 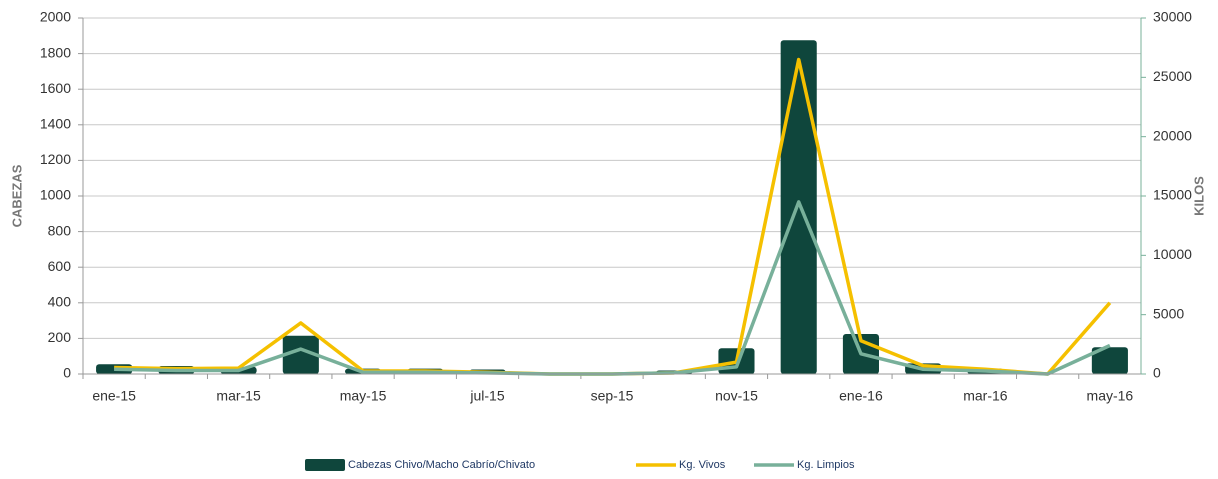 I want to click on y2-tick-label: 10000, so click(x=1172, y=254).